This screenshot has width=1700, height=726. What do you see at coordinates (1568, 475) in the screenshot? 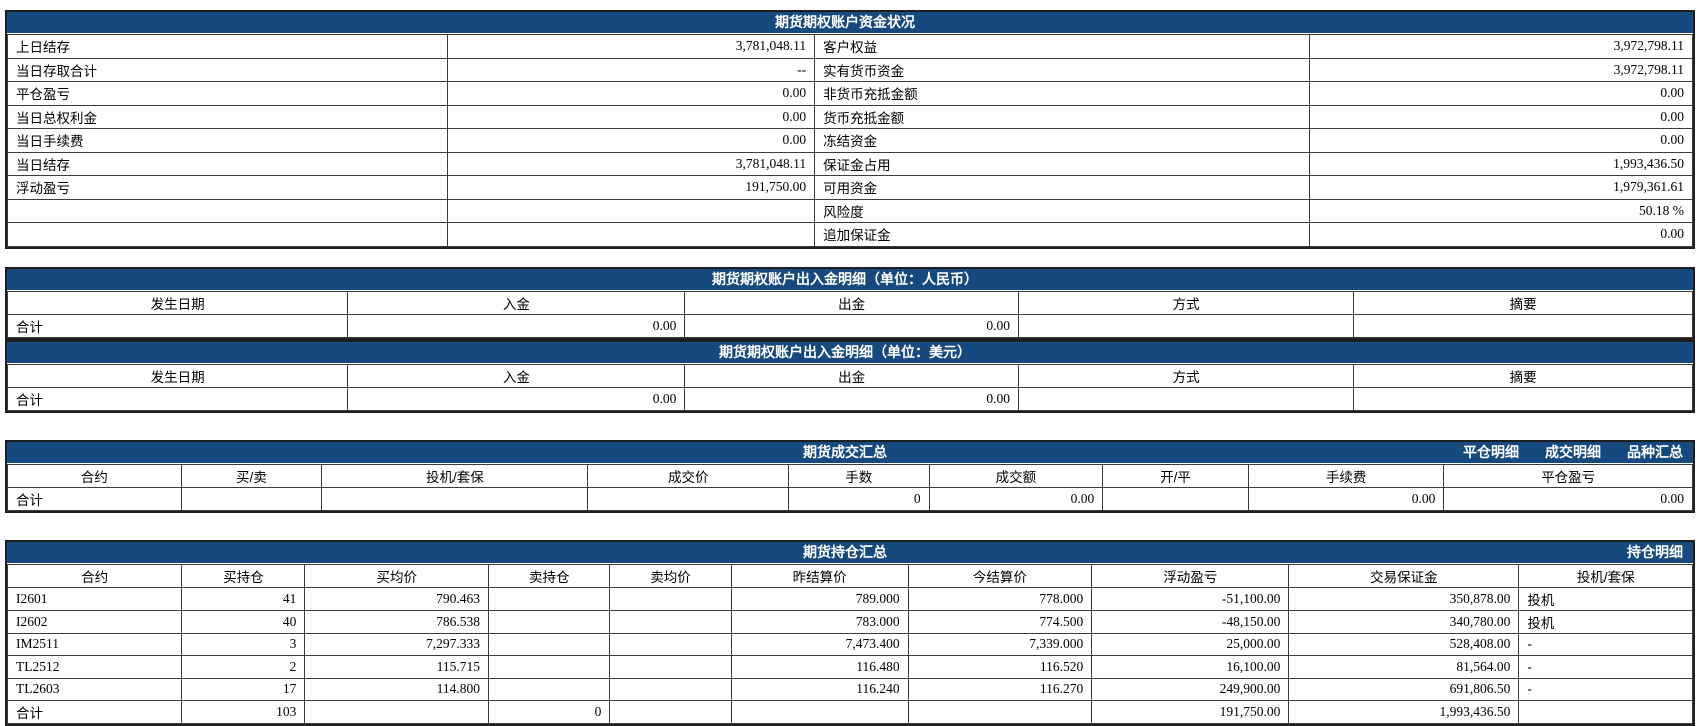
I see `column-header: 平仓盈亏` at bounding box center [1568, 475].